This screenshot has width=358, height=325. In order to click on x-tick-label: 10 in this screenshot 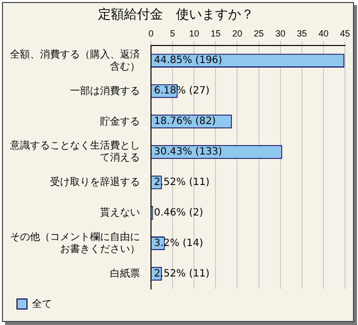, I will do `click(194, 33)`.